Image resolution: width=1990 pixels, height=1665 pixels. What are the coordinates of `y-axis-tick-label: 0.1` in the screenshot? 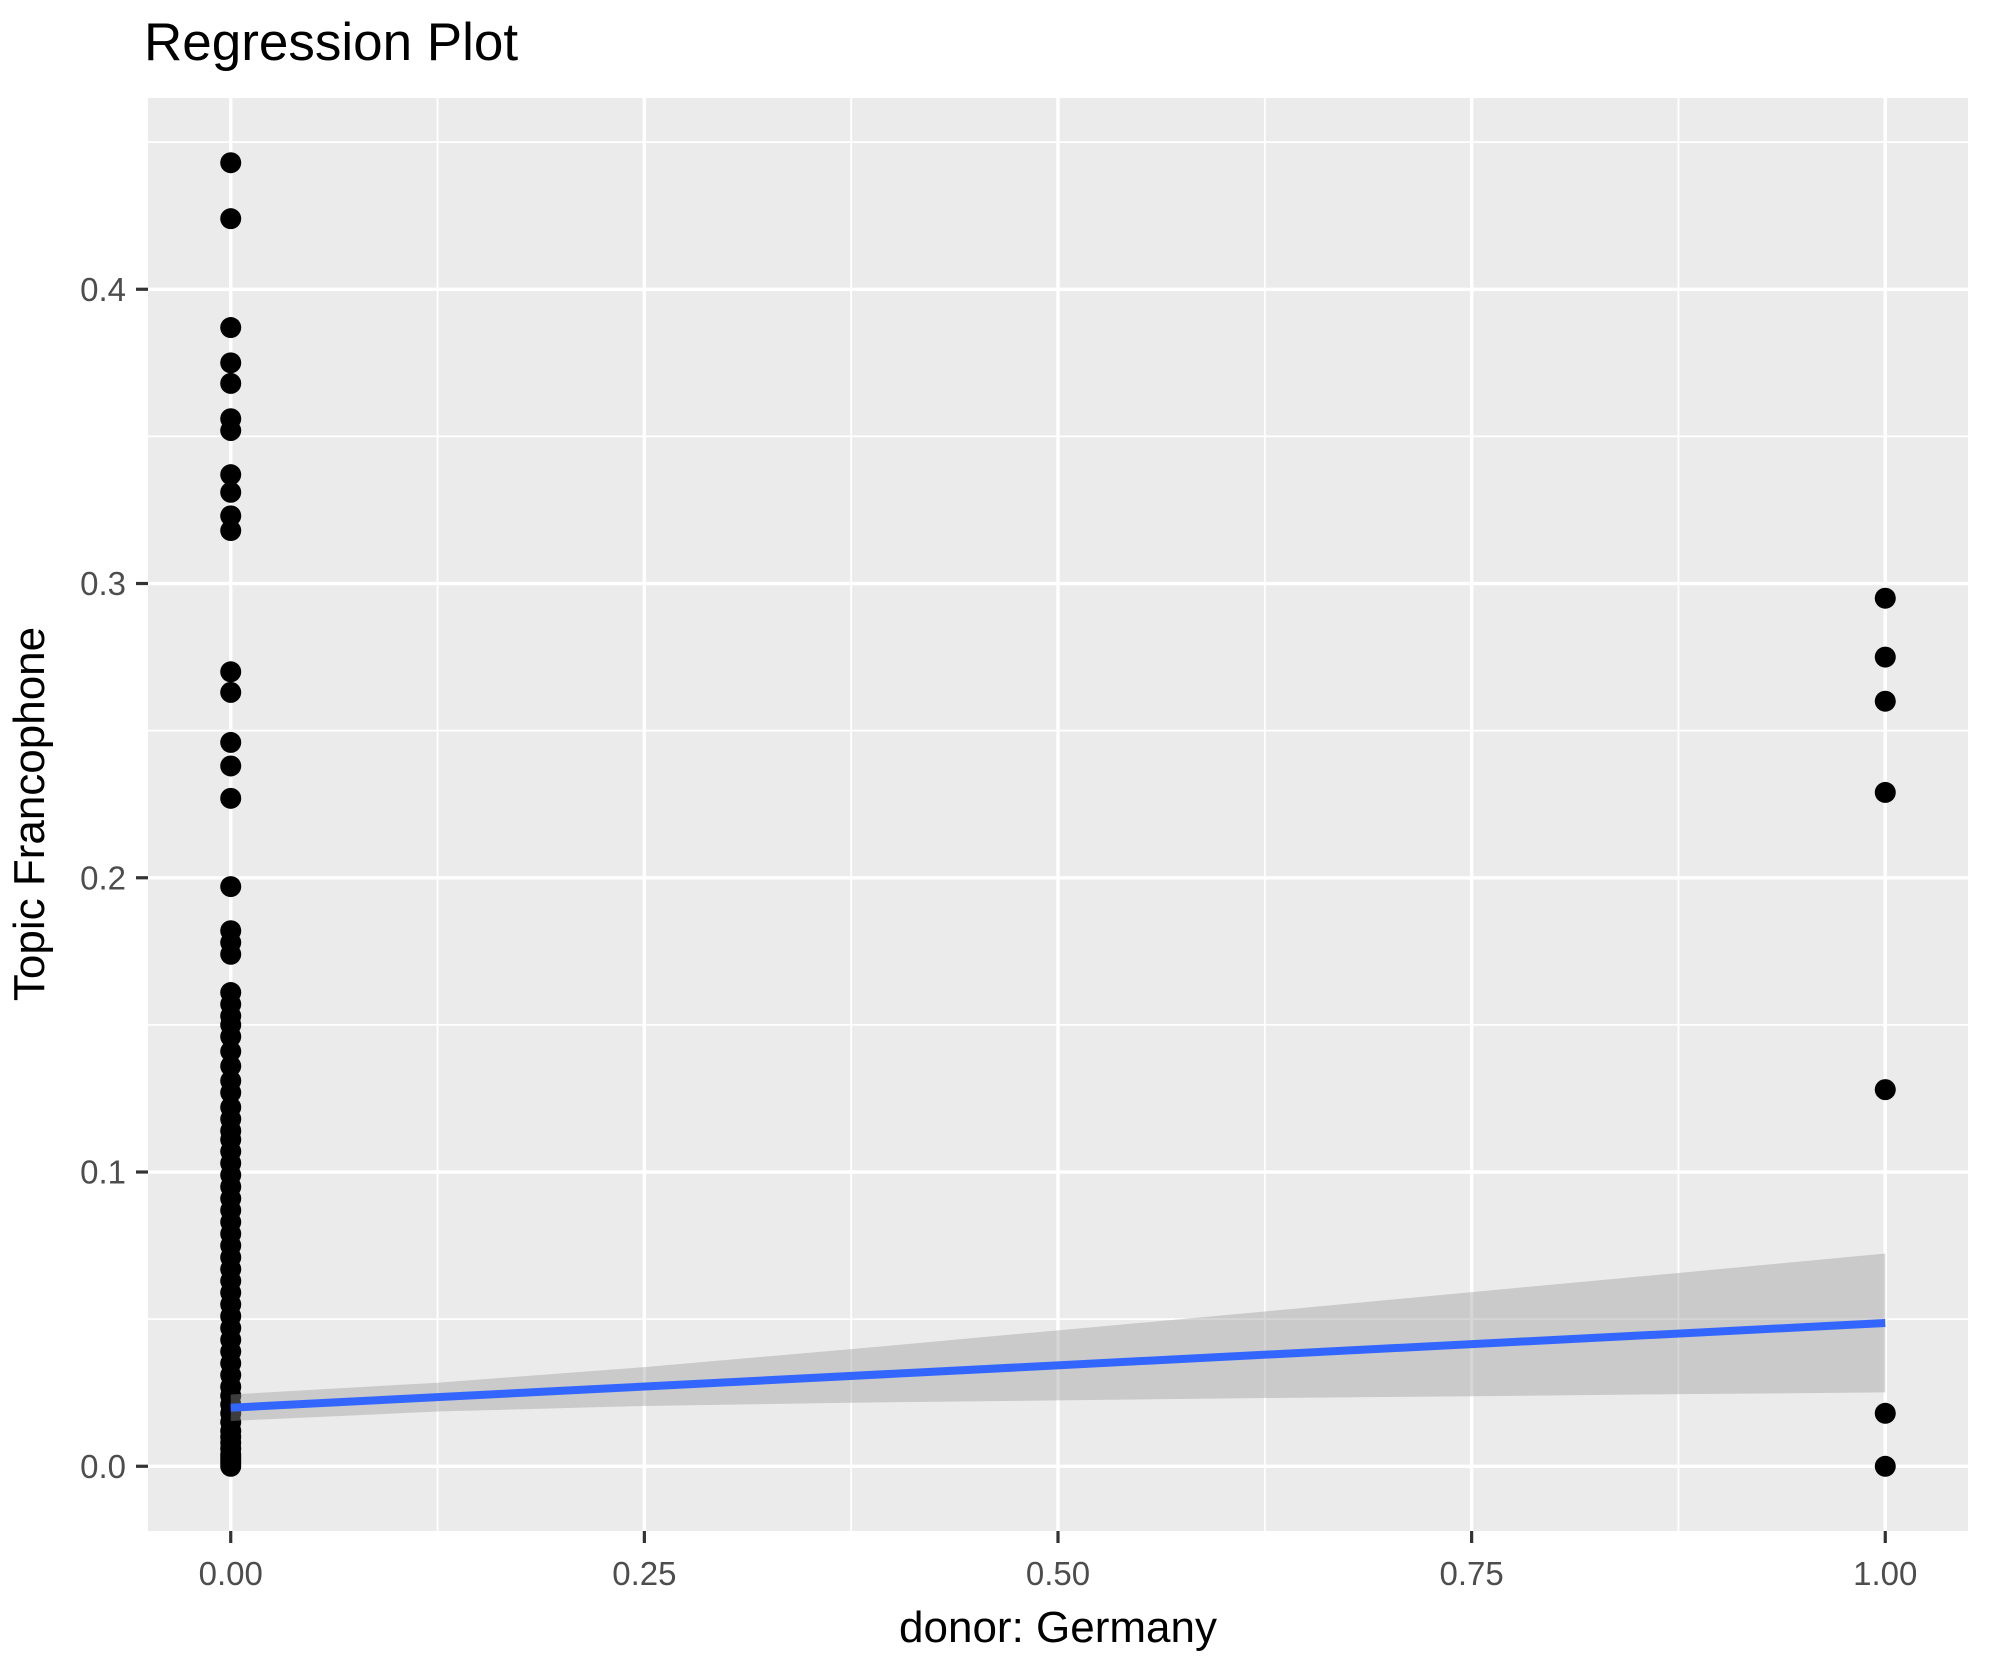 It's located at (103, 1172).